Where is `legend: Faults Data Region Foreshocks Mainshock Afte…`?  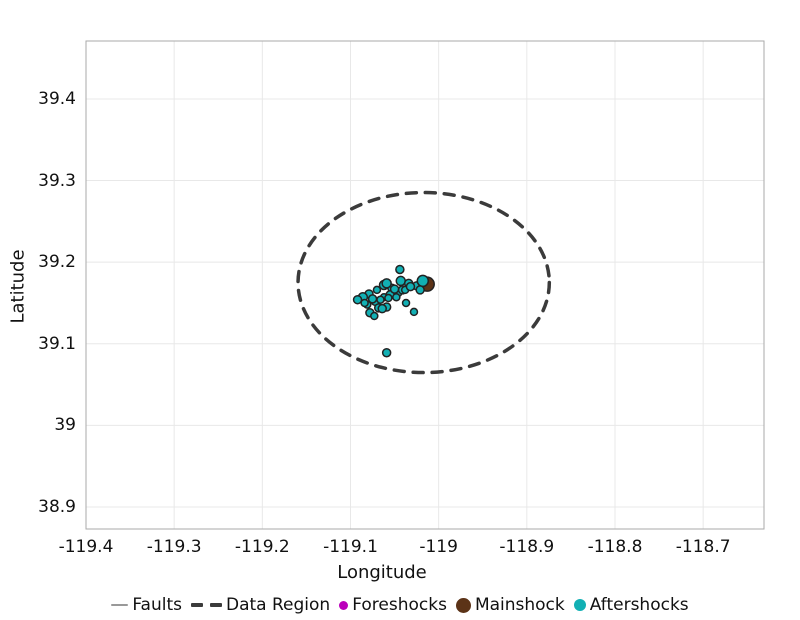 legend: Faults Data Region Foreshocks Mainshock Afte… is located at coordinates (400, 605).